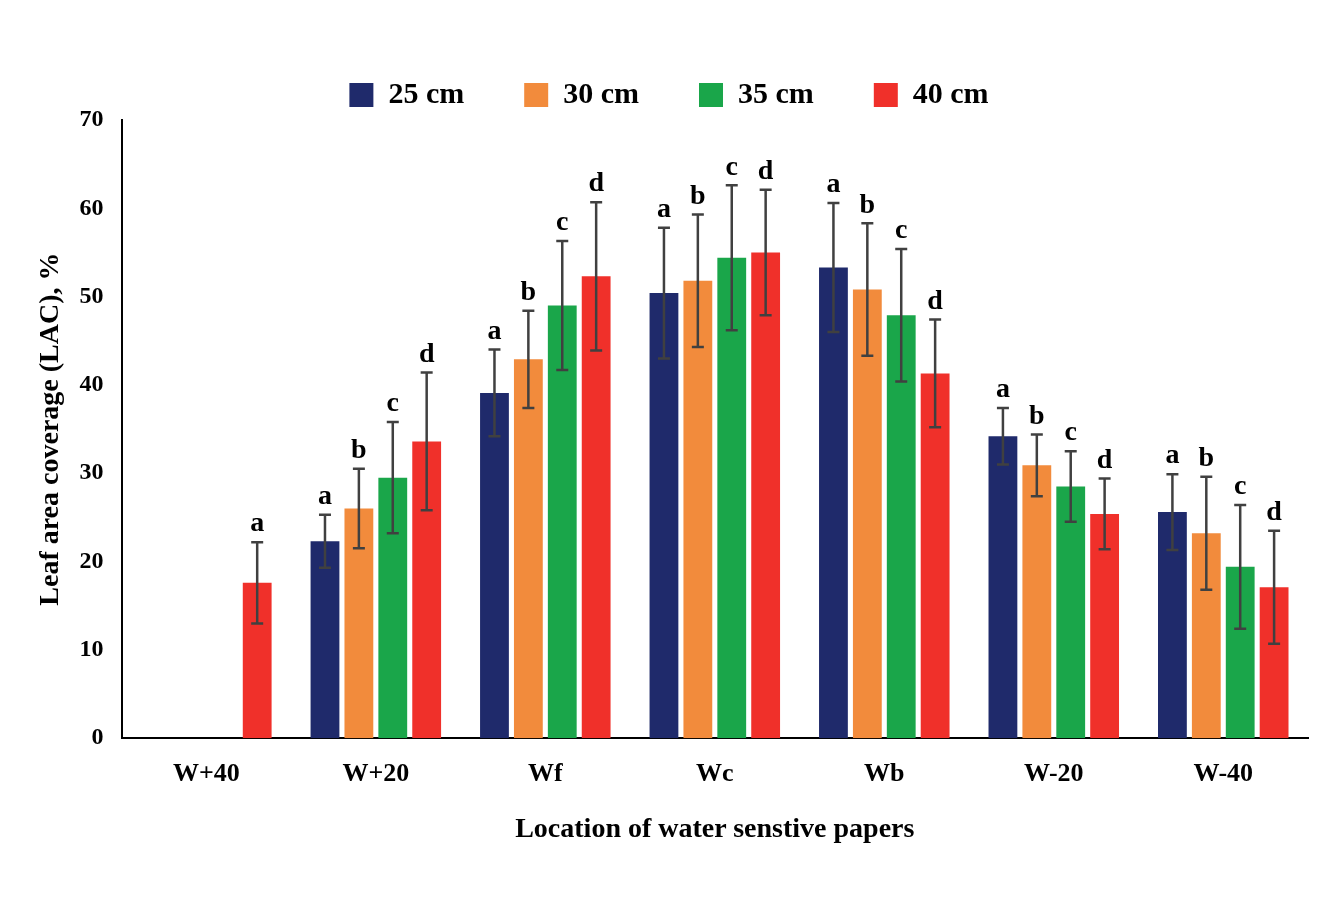 This screenshot has height=911, width=1333. What do you see at coordinates (91, 294) in the screenshot?
I see `y-tick-label: 50` at bounding box center [91, 294].